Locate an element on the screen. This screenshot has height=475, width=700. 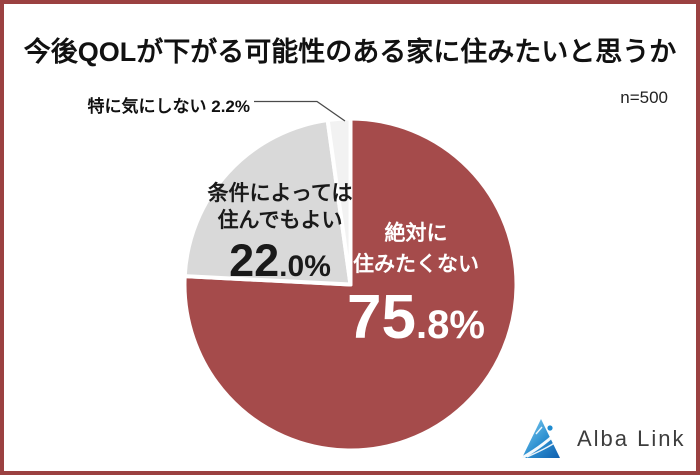
slice-label-jouken: 条件によっては 住んでもよい 22.0% is located at coordinates (280, 231).